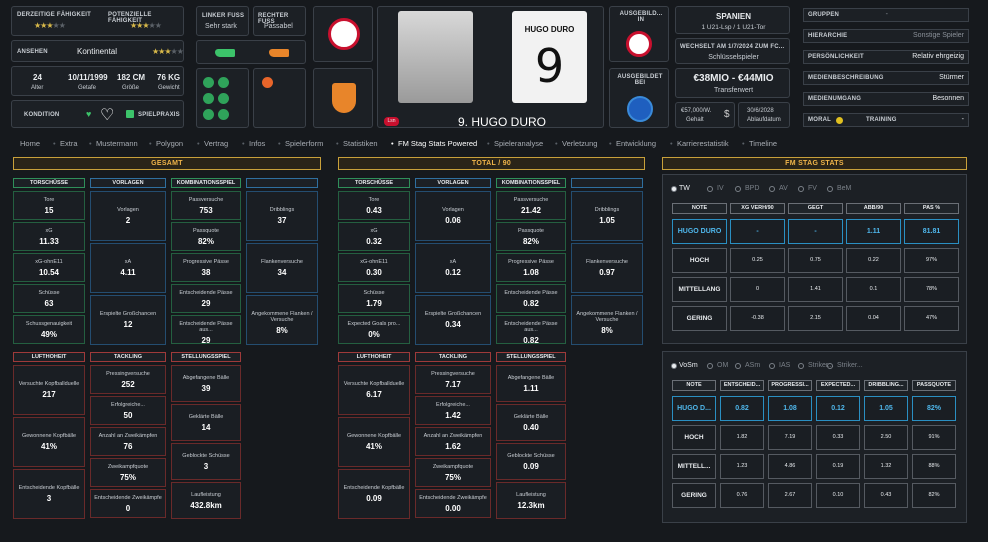 This screenshot has height=542, width=988. I want to click on shirt-graphic: HUGO DURO 9, so click(549, 57).